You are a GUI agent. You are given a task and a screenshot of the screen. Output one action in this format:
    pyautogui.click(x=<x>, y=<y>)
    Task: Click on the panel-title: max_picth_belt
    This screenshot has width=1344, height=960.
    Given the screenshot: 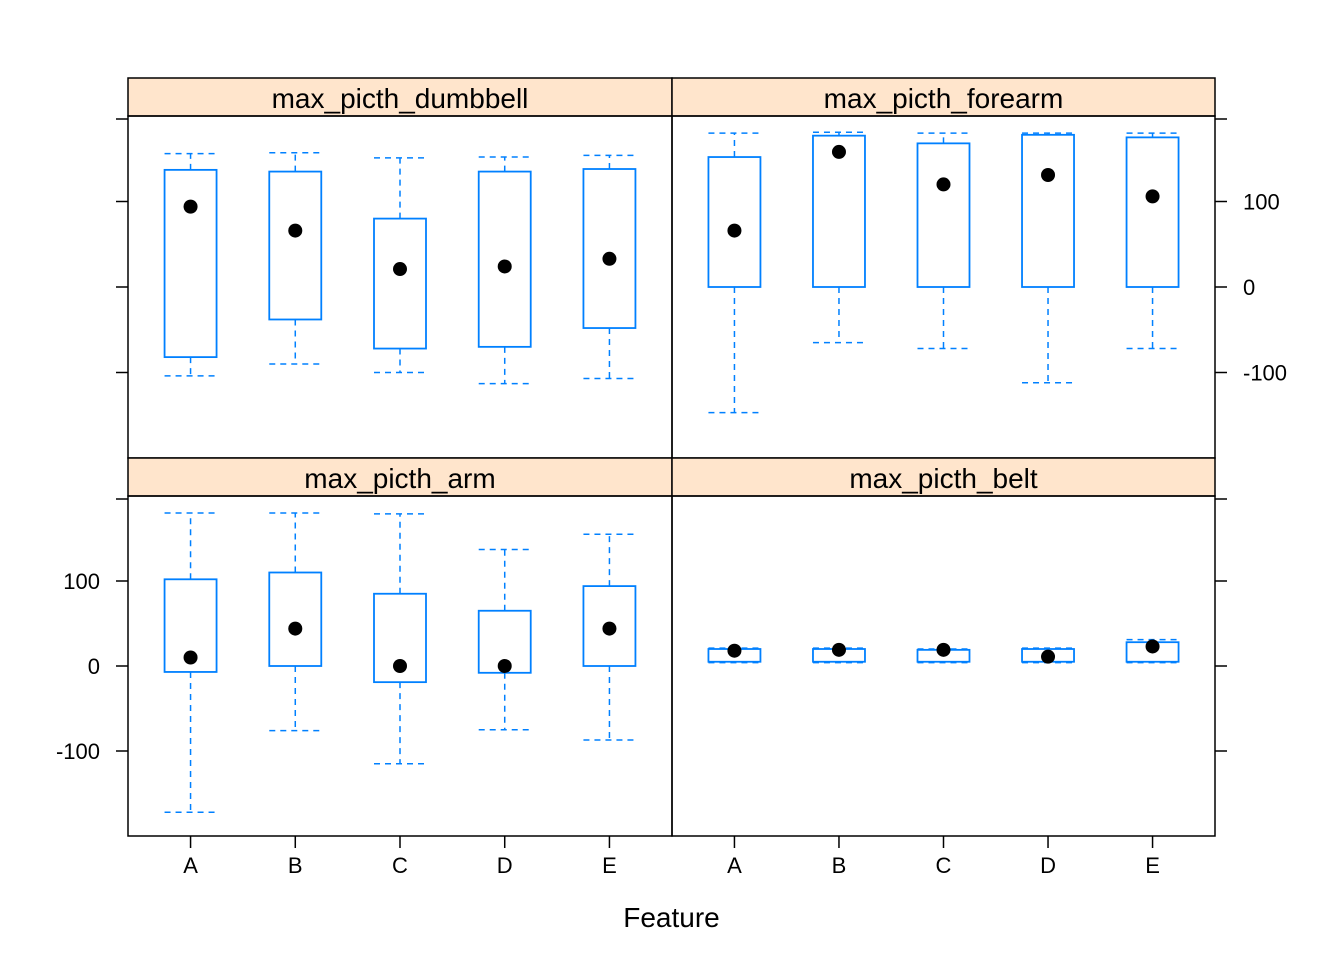 What is the action you would take?
    pyautogui.click(x=943, y=478)
    